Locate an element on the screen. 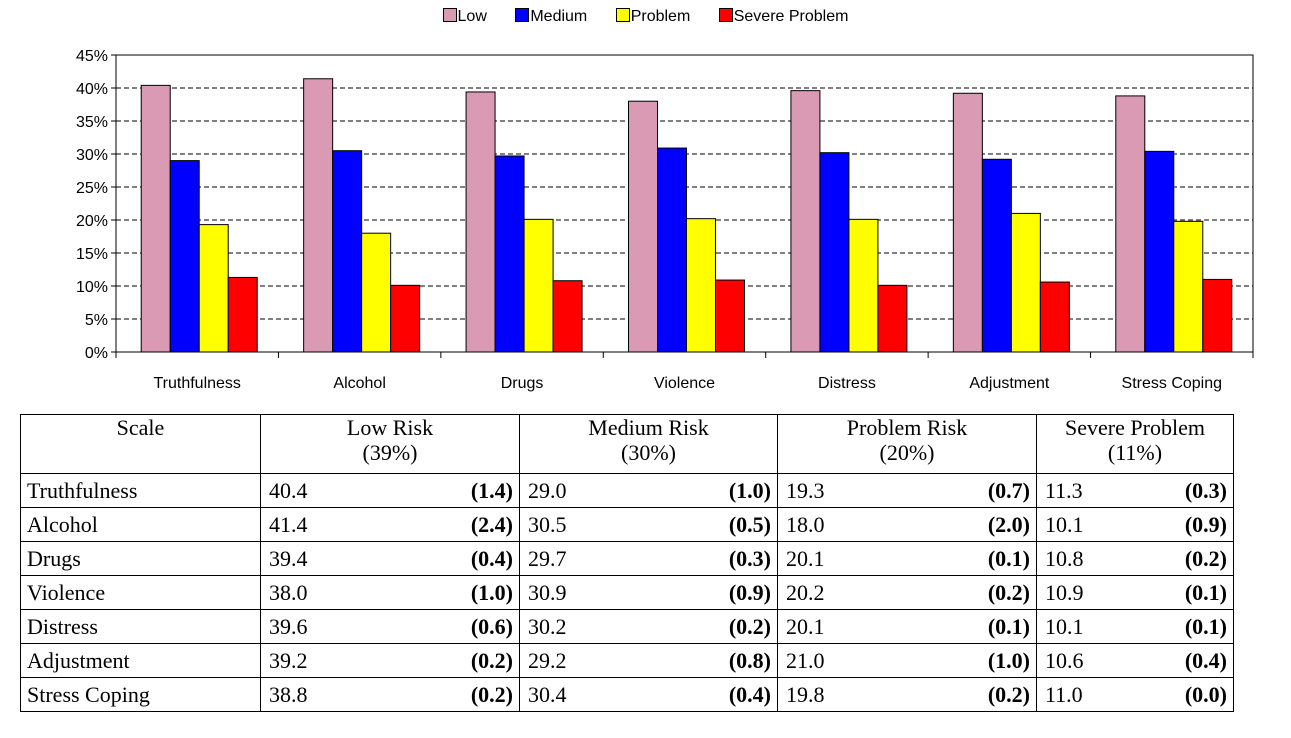  y-tick-label: 35% is located at coordinates (92, 122).